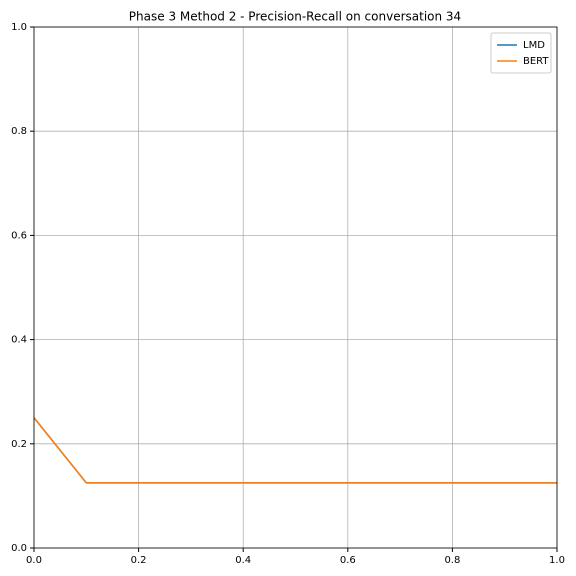 The width and height of the screenshot is (576, 576). I want to click on legend-box, so click(521, 53).